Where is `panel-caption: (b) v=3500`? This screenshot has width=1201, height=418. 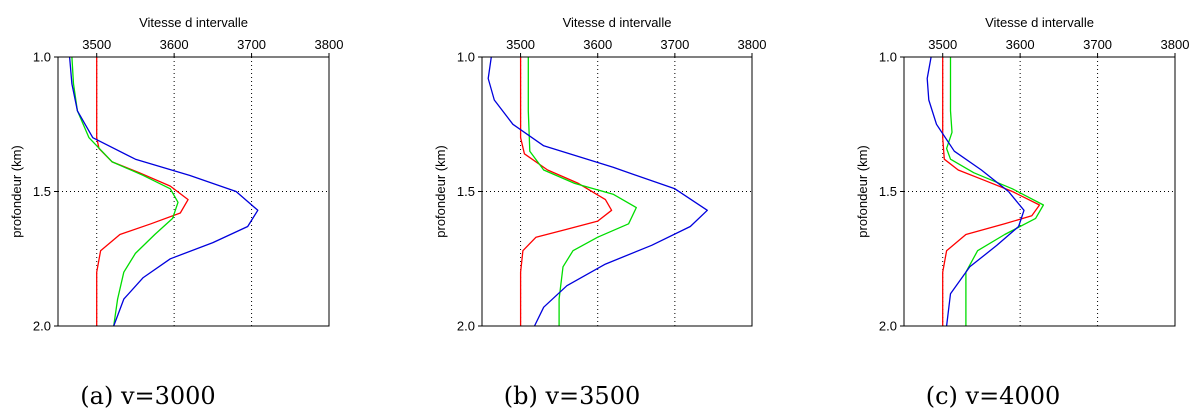 panel-caption: (b) v=3500 is located at coordinates (572, 396).